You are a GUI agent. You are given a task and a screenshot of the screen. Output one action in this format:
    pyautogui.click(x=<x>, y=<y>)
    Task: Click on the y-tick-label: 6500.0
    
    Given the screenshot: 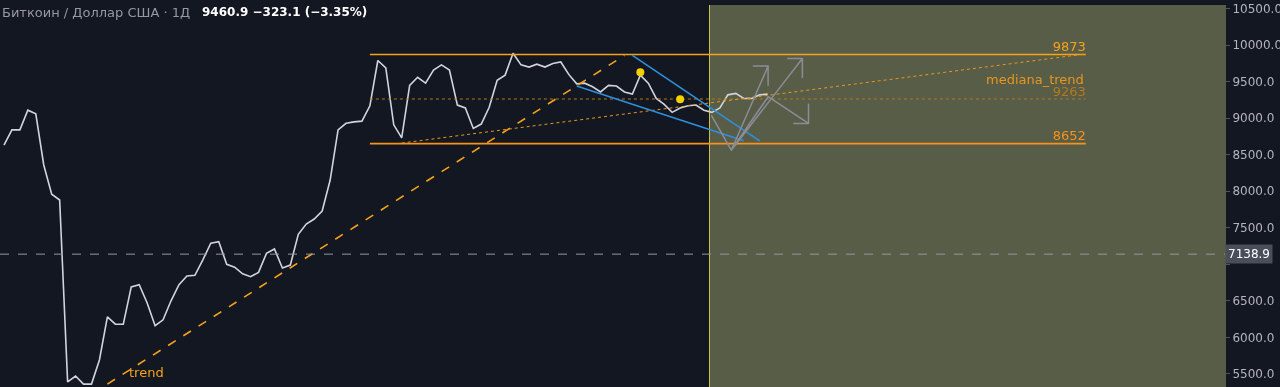 What is the action you would take?
    pyautogui.click(x=1253, y=301)
    